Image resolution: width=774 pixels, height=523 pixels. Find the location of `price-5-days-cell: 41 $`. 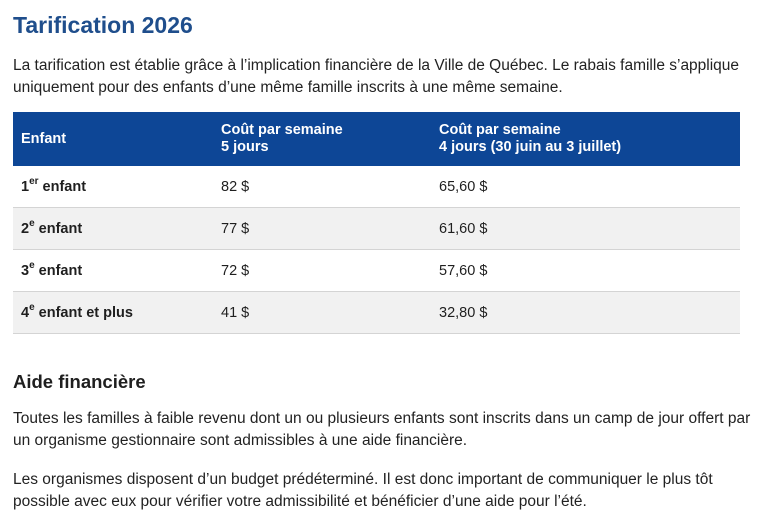

price-5-days-cell: 41 $ is located at coordinates (322, 312).